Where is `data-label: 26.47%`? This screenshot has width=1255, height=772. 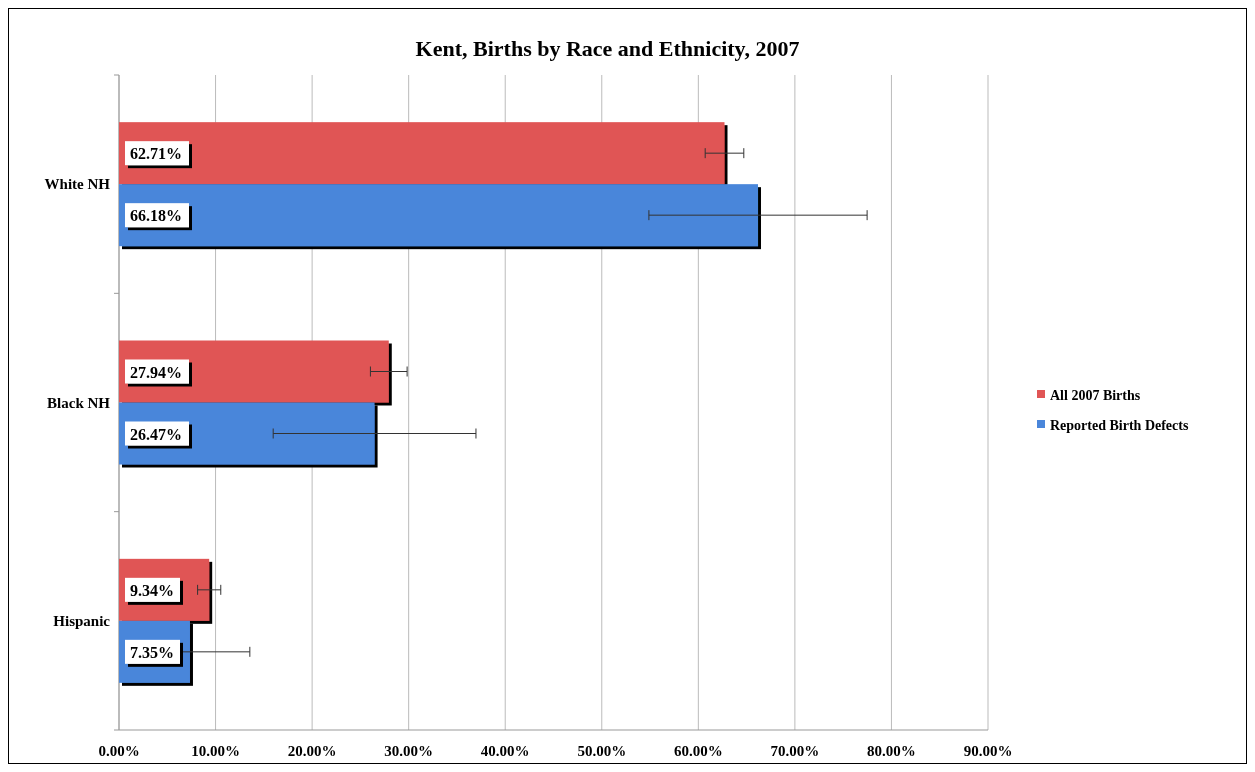 data-label: 26.47% is located at coordinates (156, 434).